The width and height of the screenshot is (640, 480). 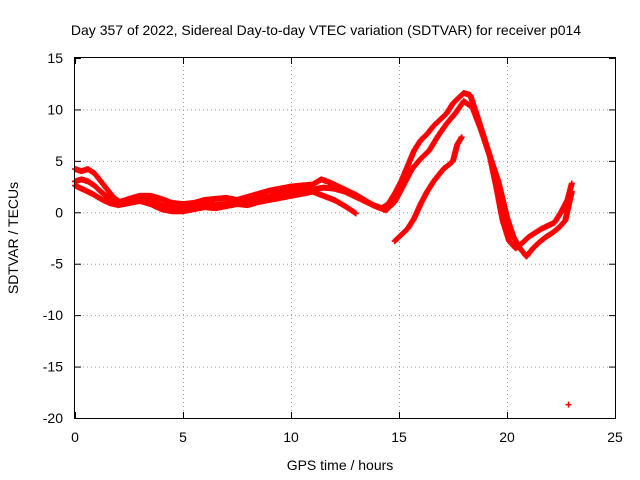 I want to click on y-tick-label: 15, so click(x=55, y=58).